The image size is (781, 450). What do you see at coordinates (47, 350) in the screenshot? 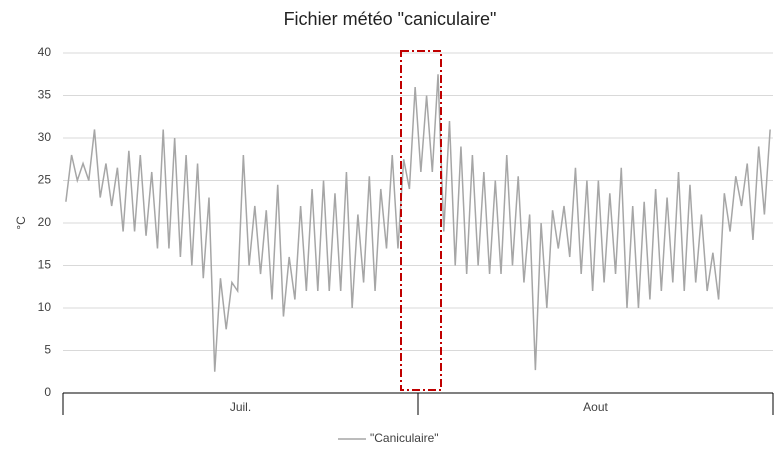
I see `y-tick-label: 5` at bounding box center [47, 350].